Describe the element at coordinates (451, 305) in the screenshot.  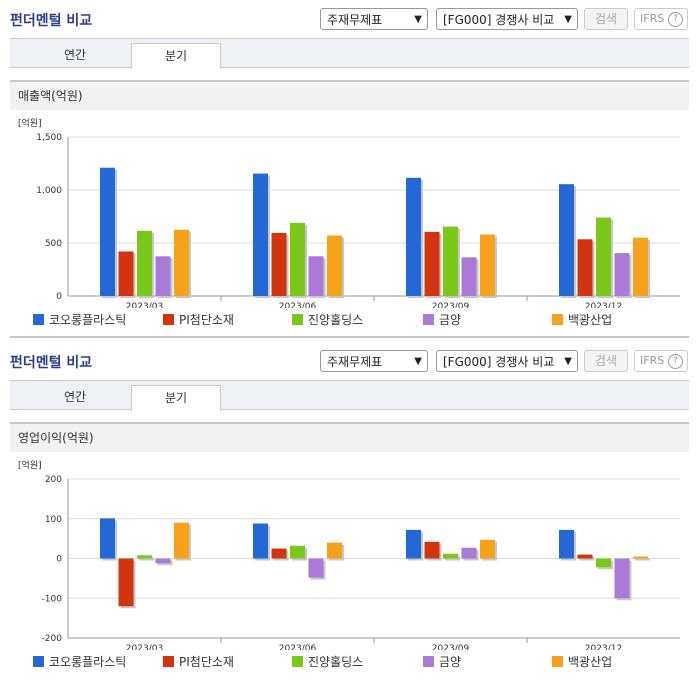
I see `x-tick-label: 2023/09` at that location.